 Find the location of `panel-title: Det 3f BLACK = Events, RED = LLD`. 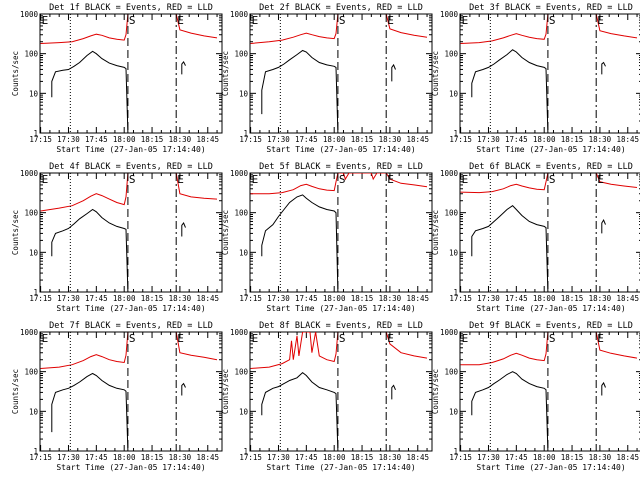

panel-title: Det 3f BLACK = Events, RED = LLD is located at coordinates (551, 8).